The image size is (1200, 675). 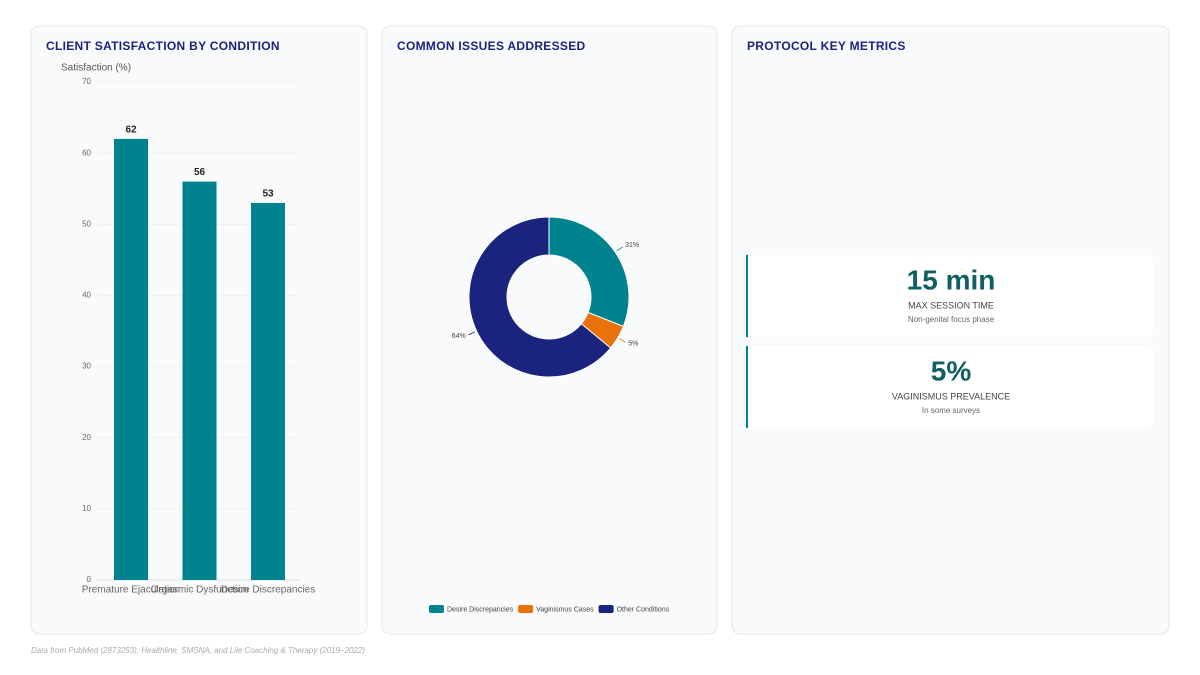 What do you see at coordinates (951, 410) in the screenshot?
I see `metric-note: In some surveys` at bounding box center [951, 410].